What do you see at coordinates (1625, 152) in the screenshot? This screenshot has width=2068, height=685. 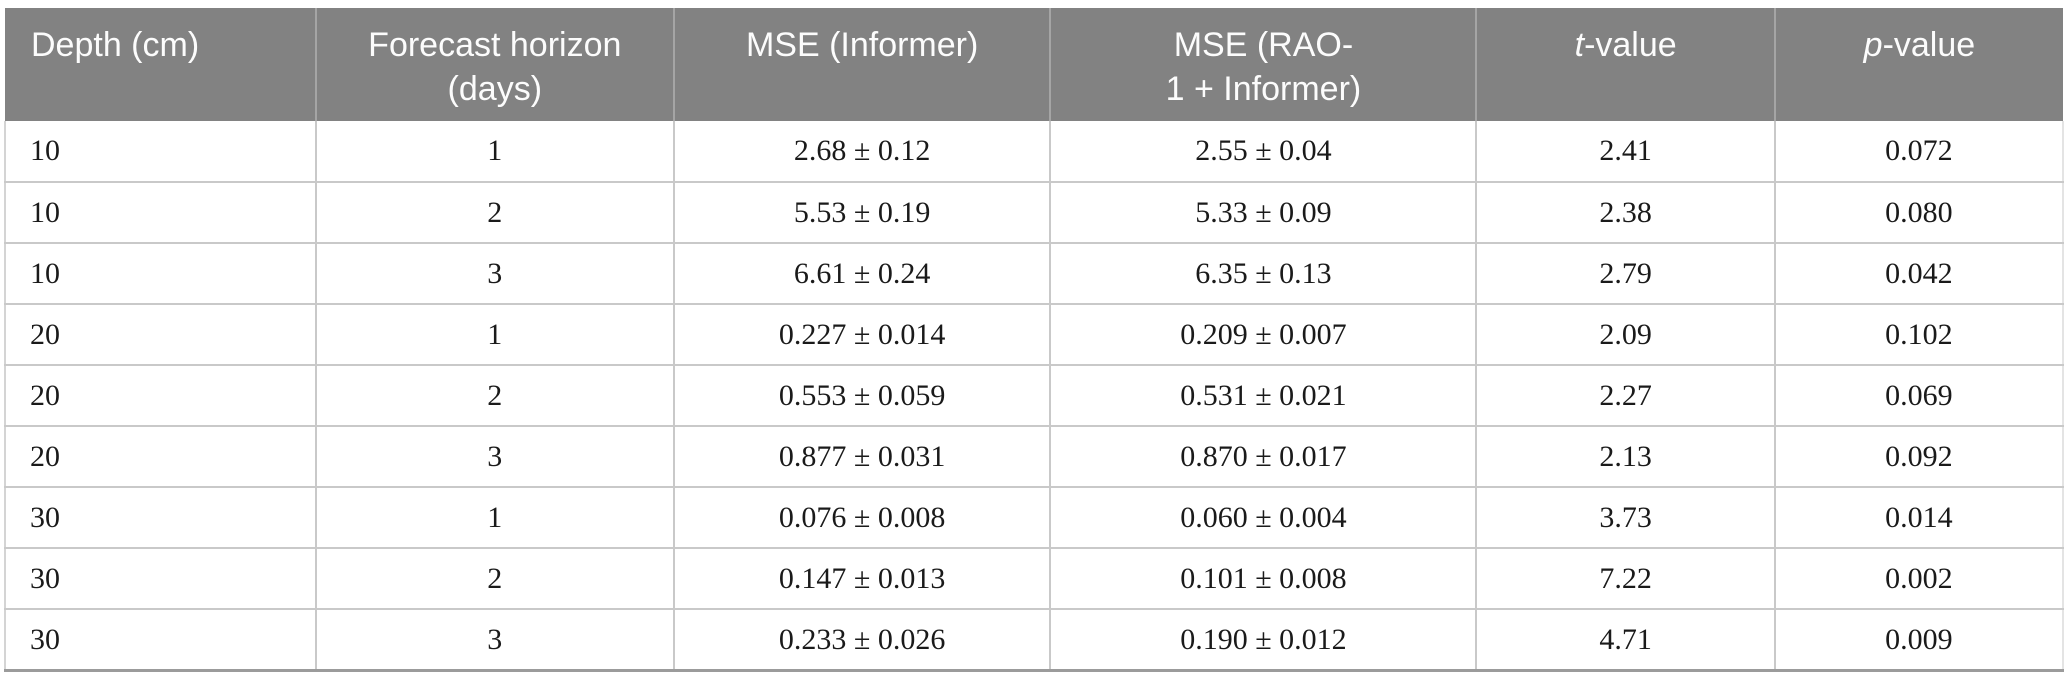 I see `cell-t-value: 2.41` at bounding box center [1625, 152].